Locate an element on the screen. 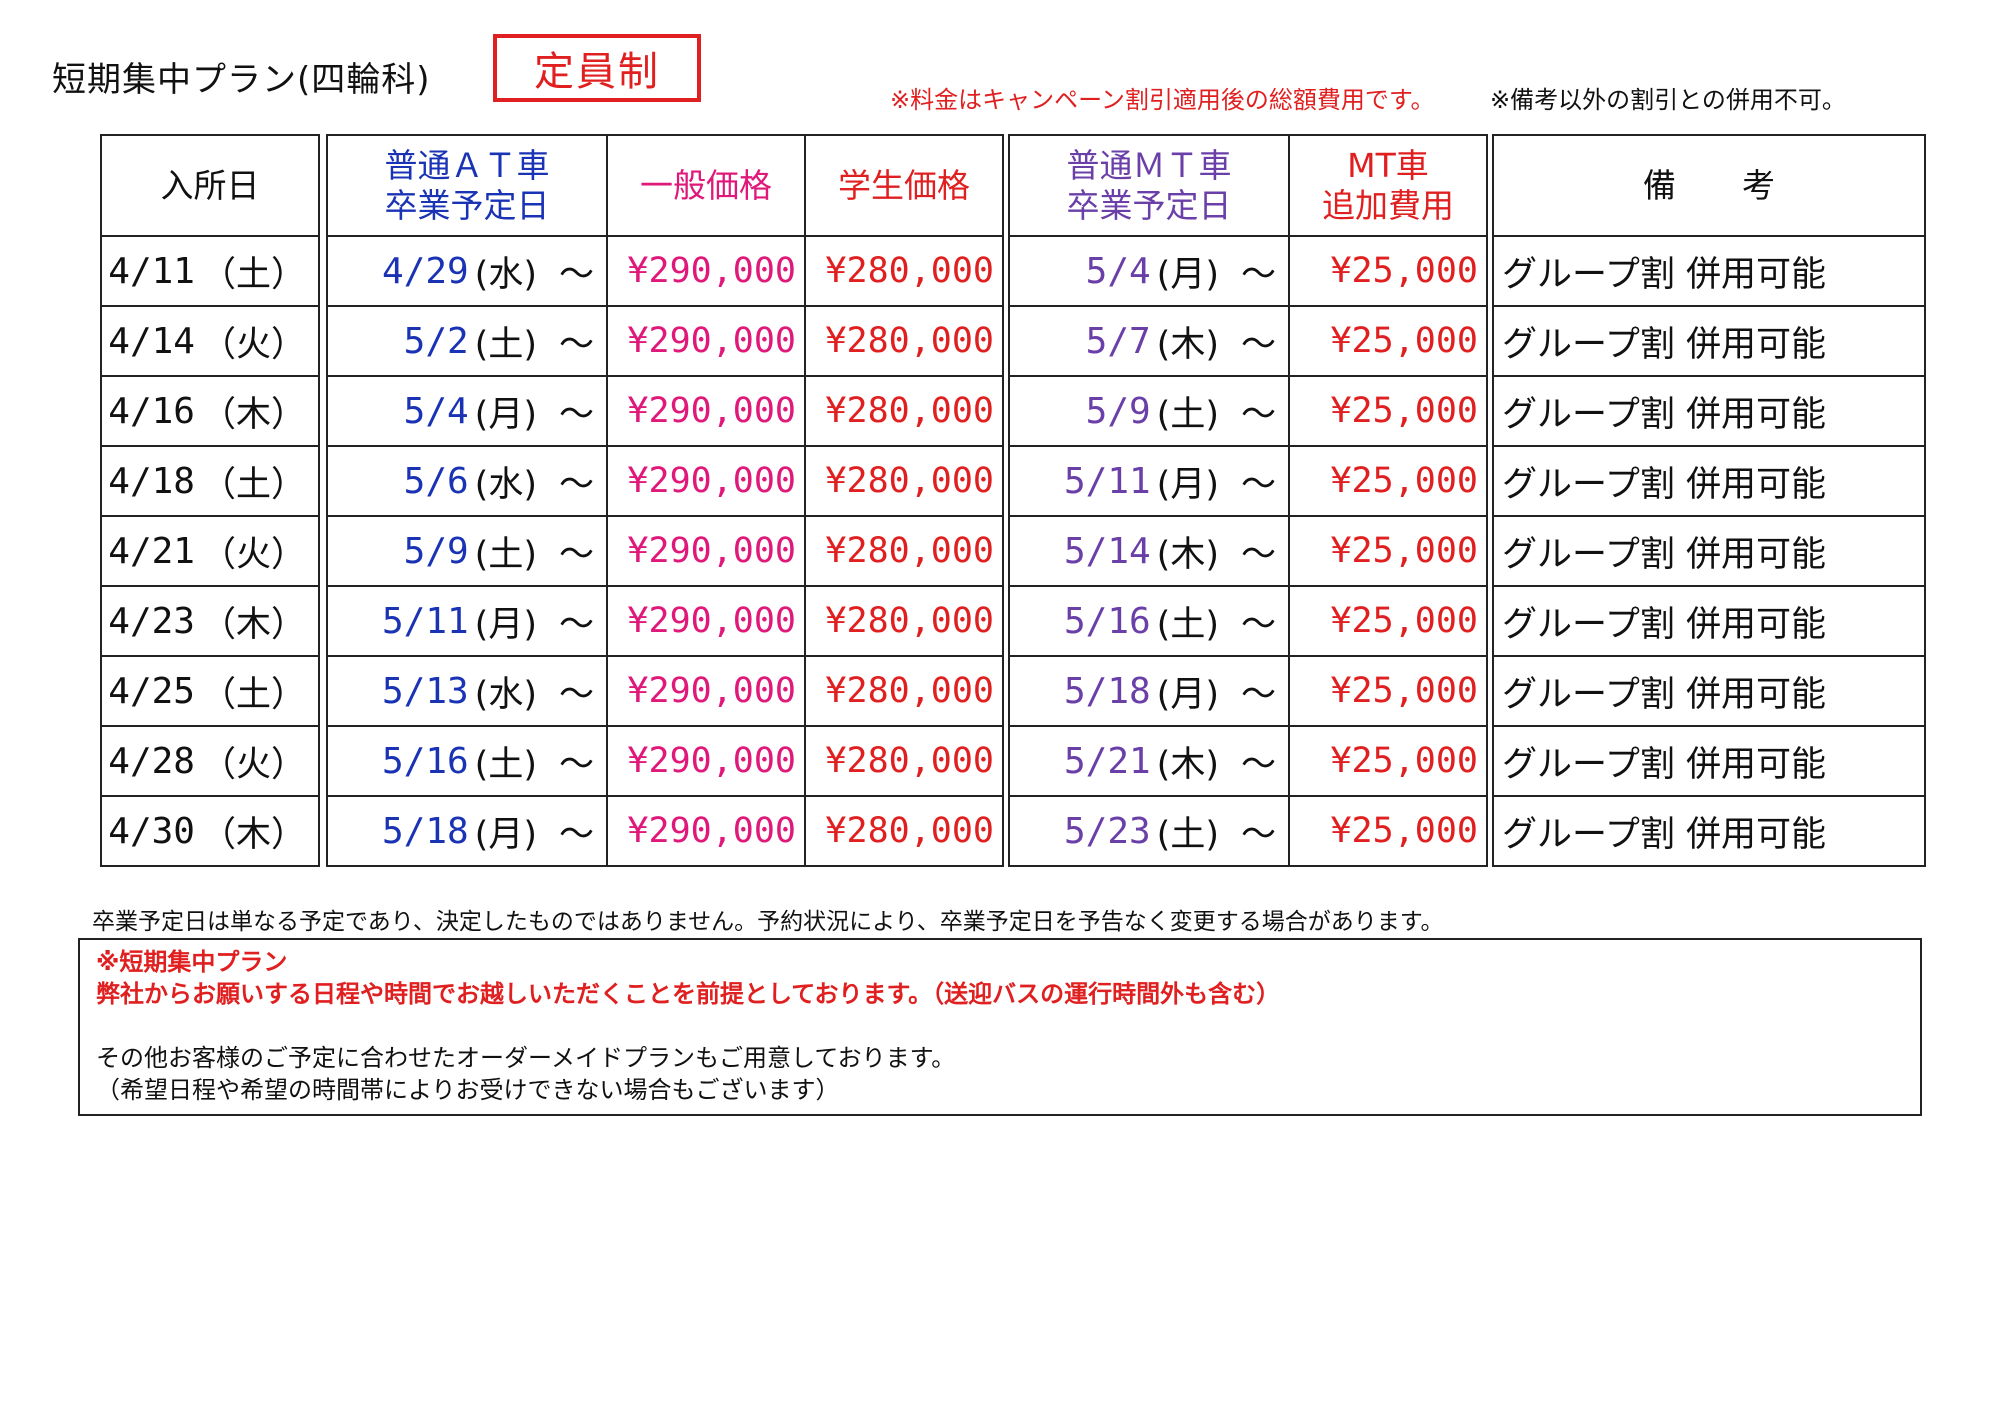 The width and height of the screenshot is (2000, 1414). mt-graduation-cell: 5/4 (月) ～ is located at coordinates (1149, 271).